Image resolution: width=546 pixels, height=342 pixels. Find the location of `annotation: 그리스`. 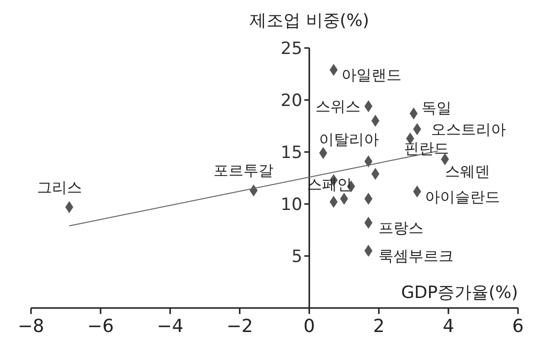

annotation: 그리스 is located at coordinates (59, 187).